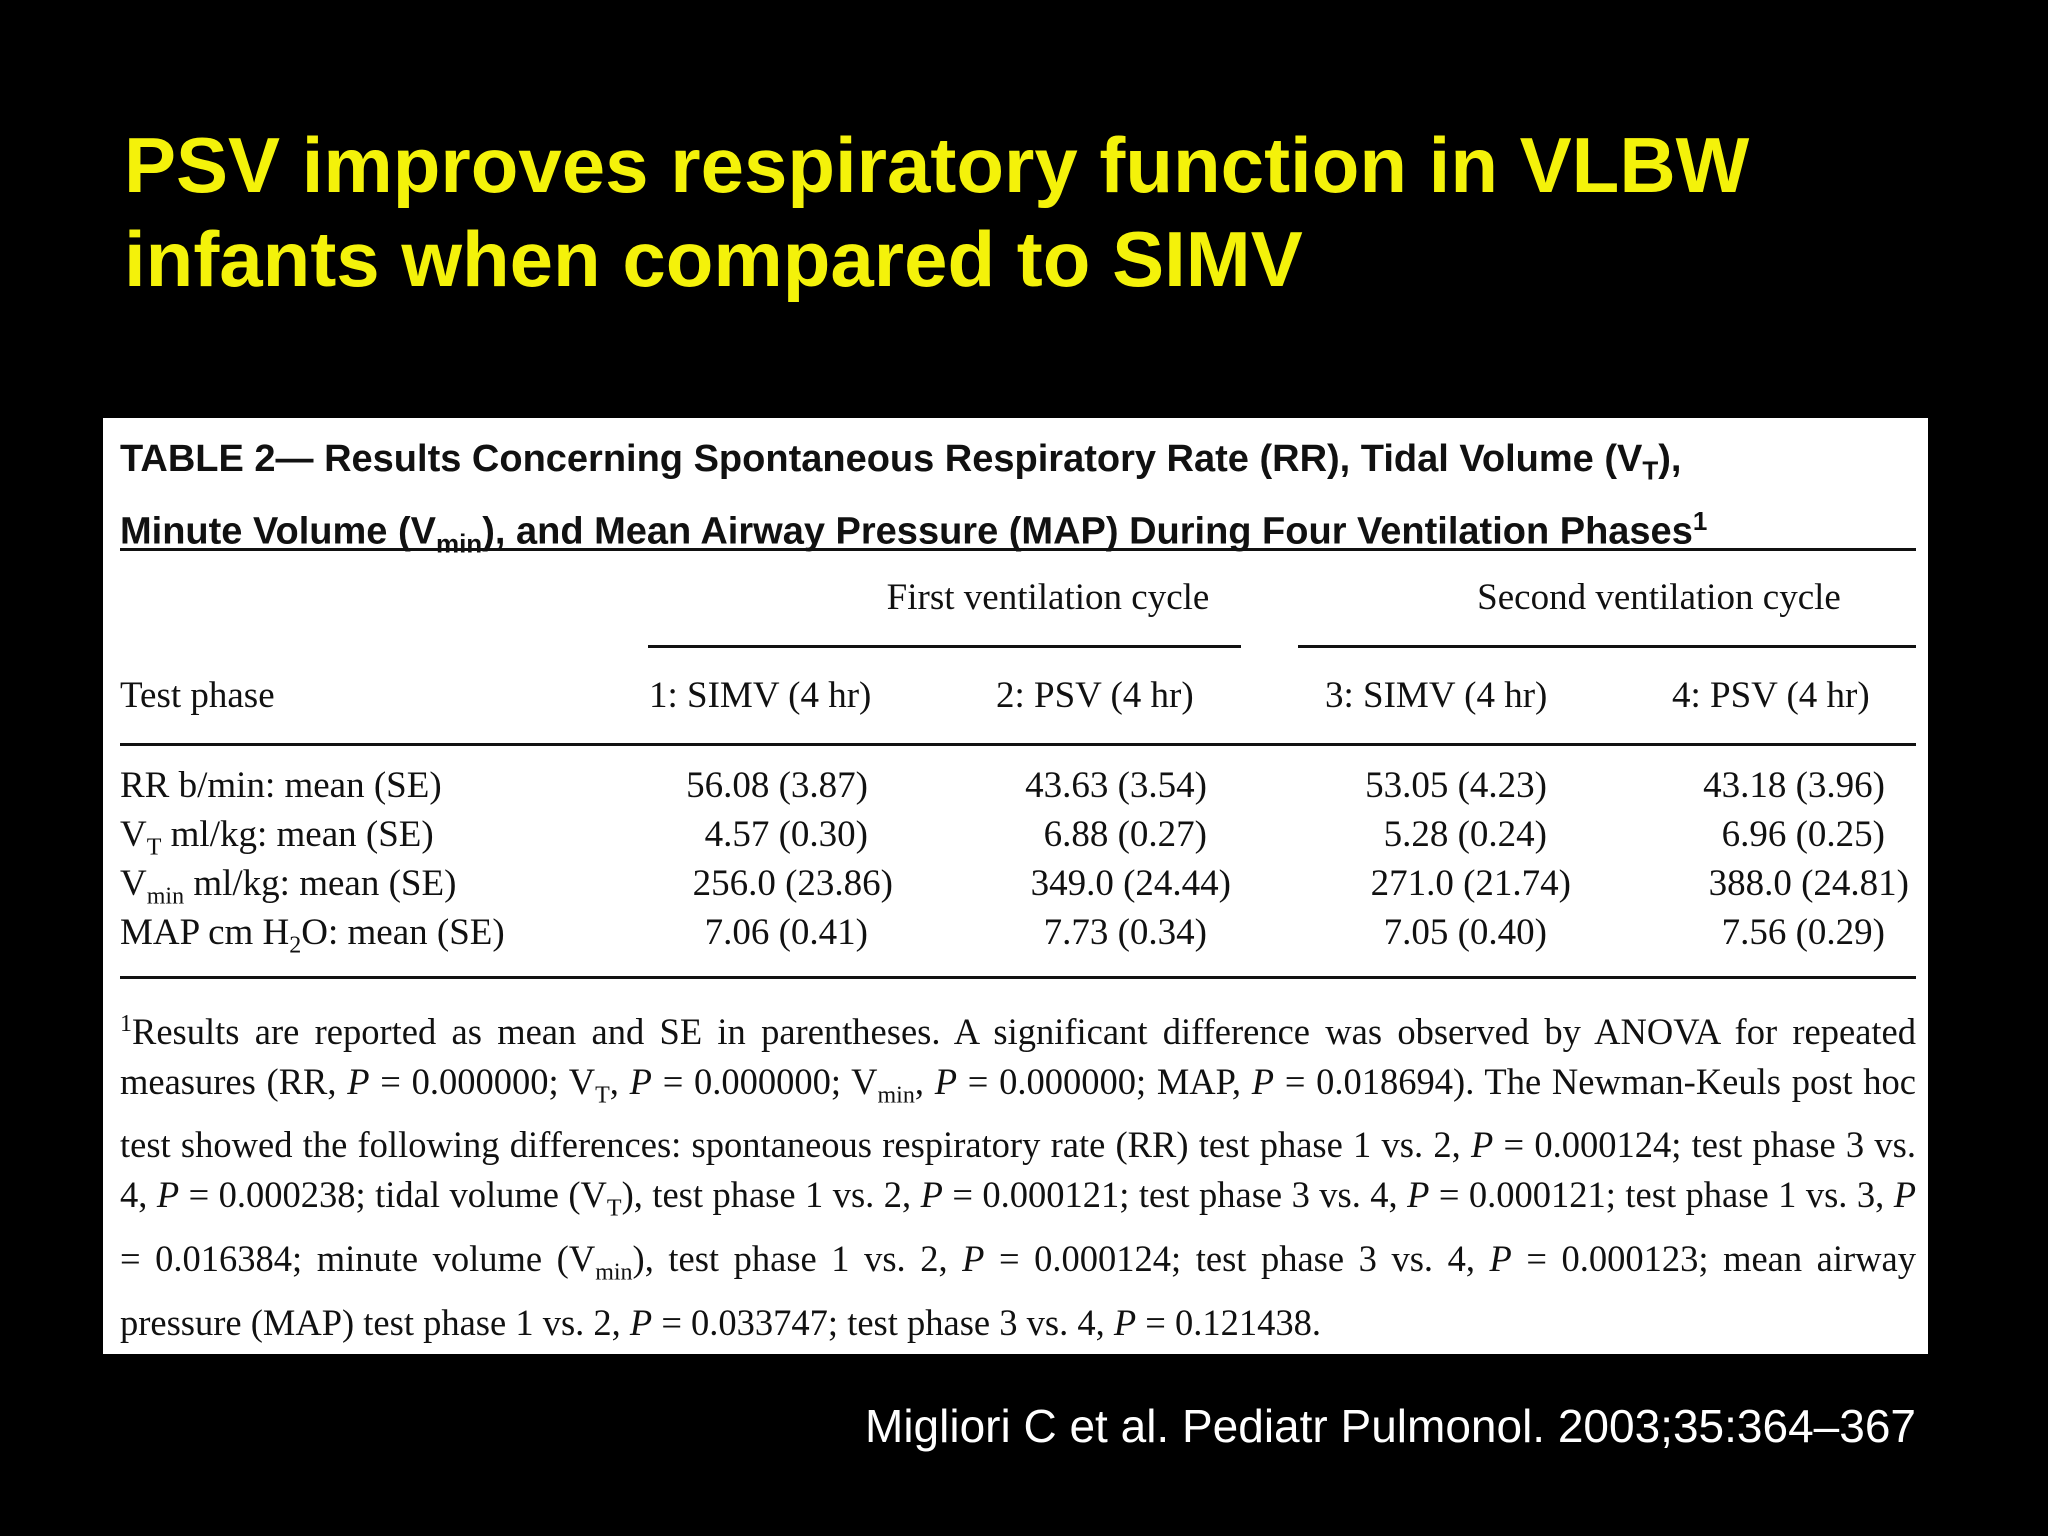 The width and height of the screenshot is (2048, 1536). Describe the element at coordinates (883, 1322) in the screenshot. I see `footnote-text: = 0.033747; test phase 3 vs. 4,` at that location.